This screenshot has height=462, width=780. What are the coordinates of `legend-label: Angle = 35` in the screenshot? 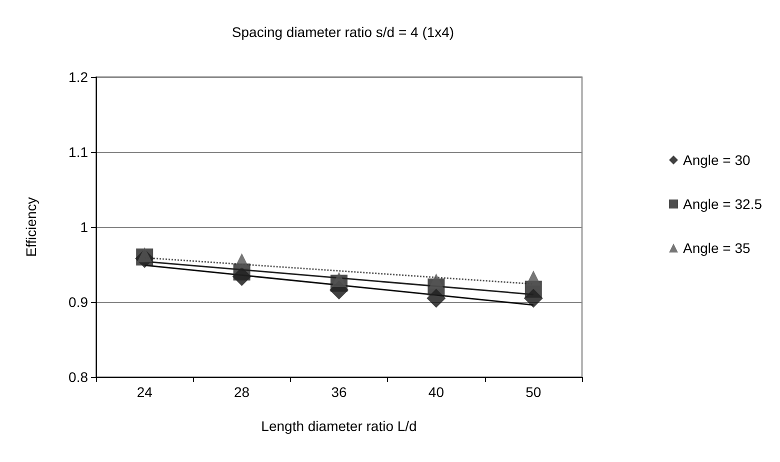 It's located at (716, 248).